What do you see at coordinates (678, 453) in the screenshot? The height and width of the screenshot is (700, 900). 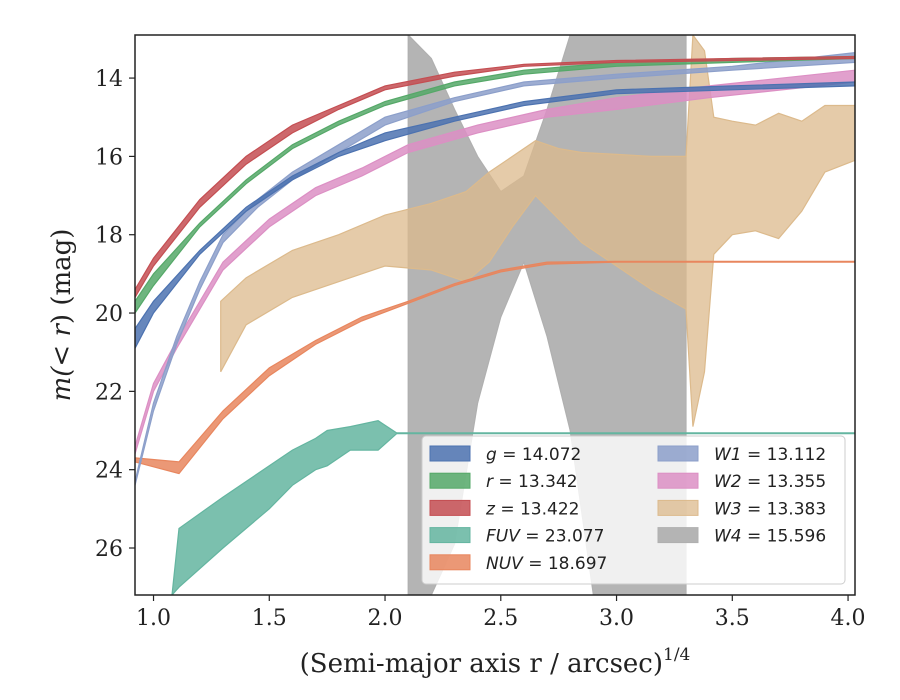 I see `legend-swatch-w1` at bounding box center [678, 453].